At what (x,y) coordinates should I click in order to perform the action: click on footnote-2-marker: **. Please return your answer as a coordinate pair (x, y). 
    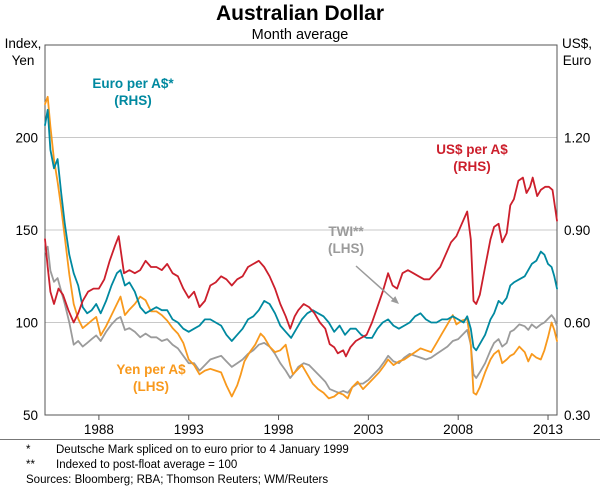
    Looking at the image, I should click on (30, 465).